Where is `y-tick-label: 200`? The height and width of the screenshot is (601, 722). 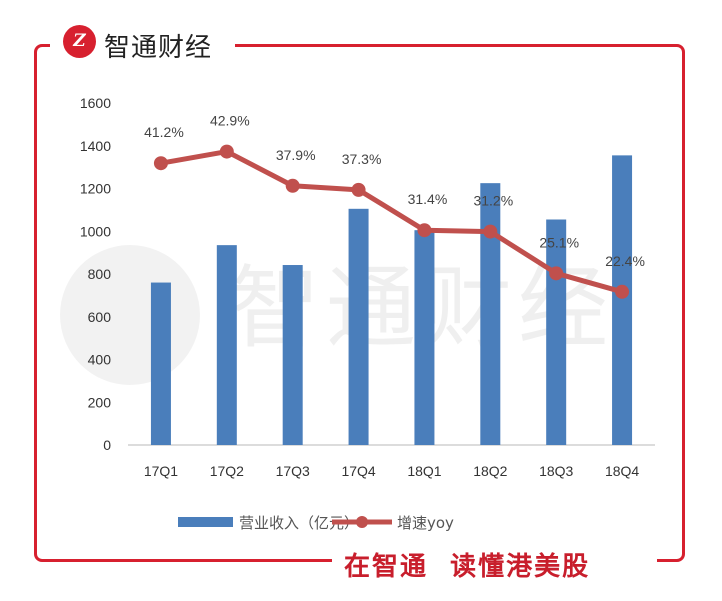 y-tick-label: 200 is located at coordinates (100, 402).